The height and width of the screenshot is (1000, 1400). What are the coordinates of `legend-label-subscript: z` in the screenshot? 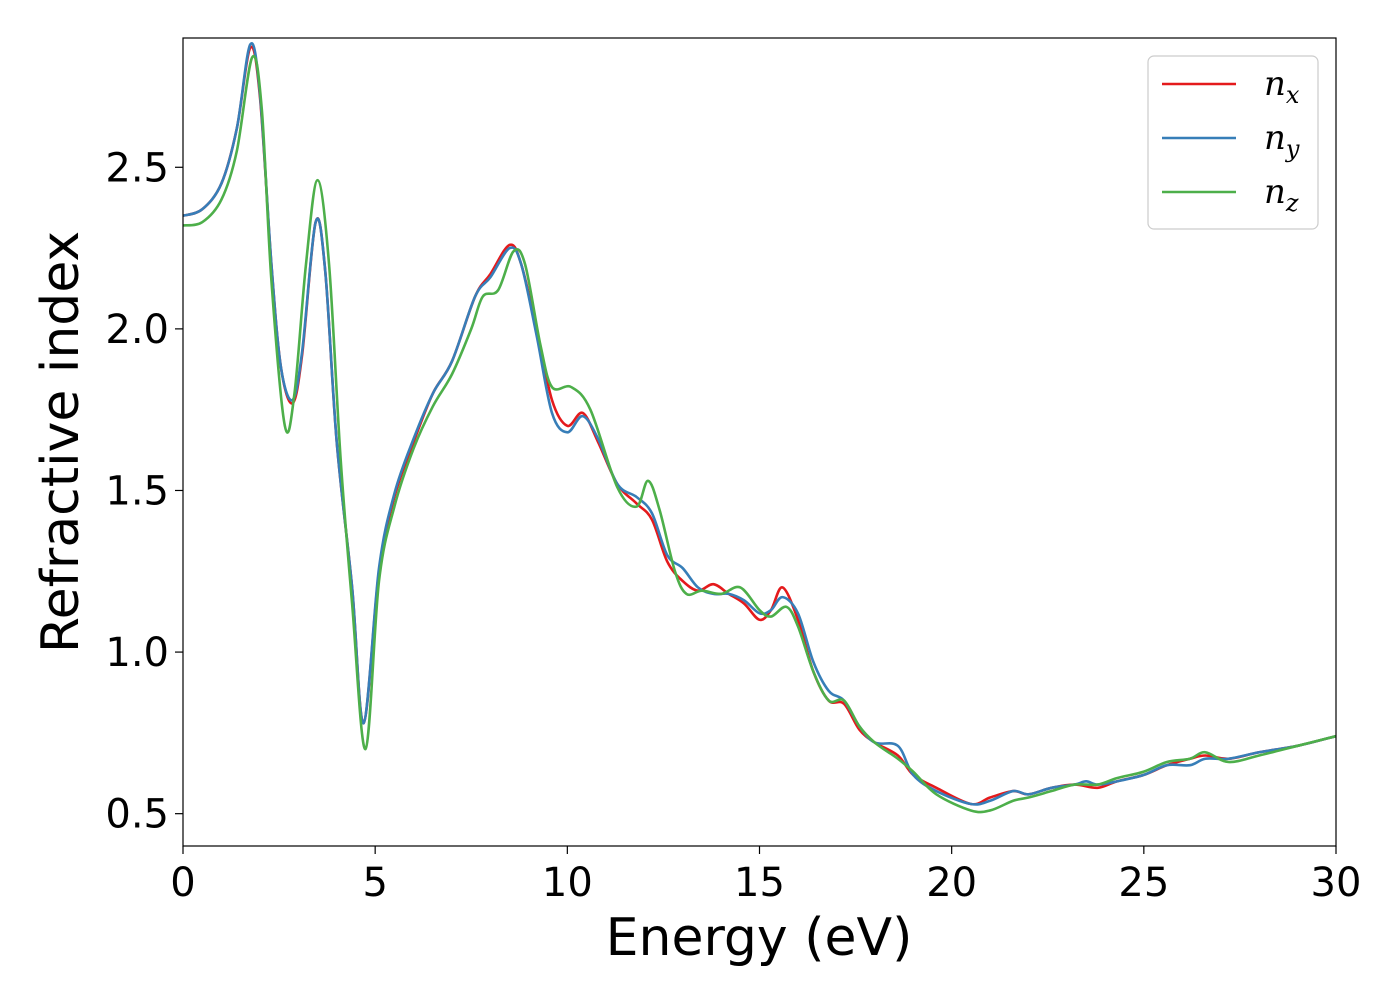 It's located at (1292, 203).